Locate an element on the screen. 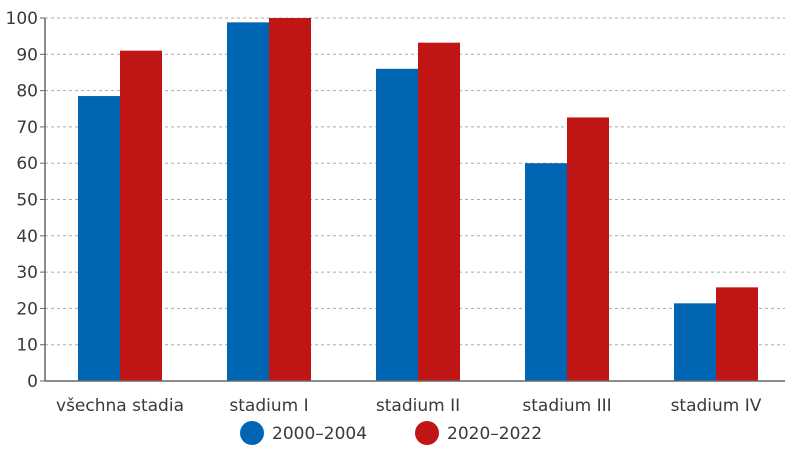 This screenshot has width=800, height=456. y-tick-label: 90 is located at coordinates (27, 55).